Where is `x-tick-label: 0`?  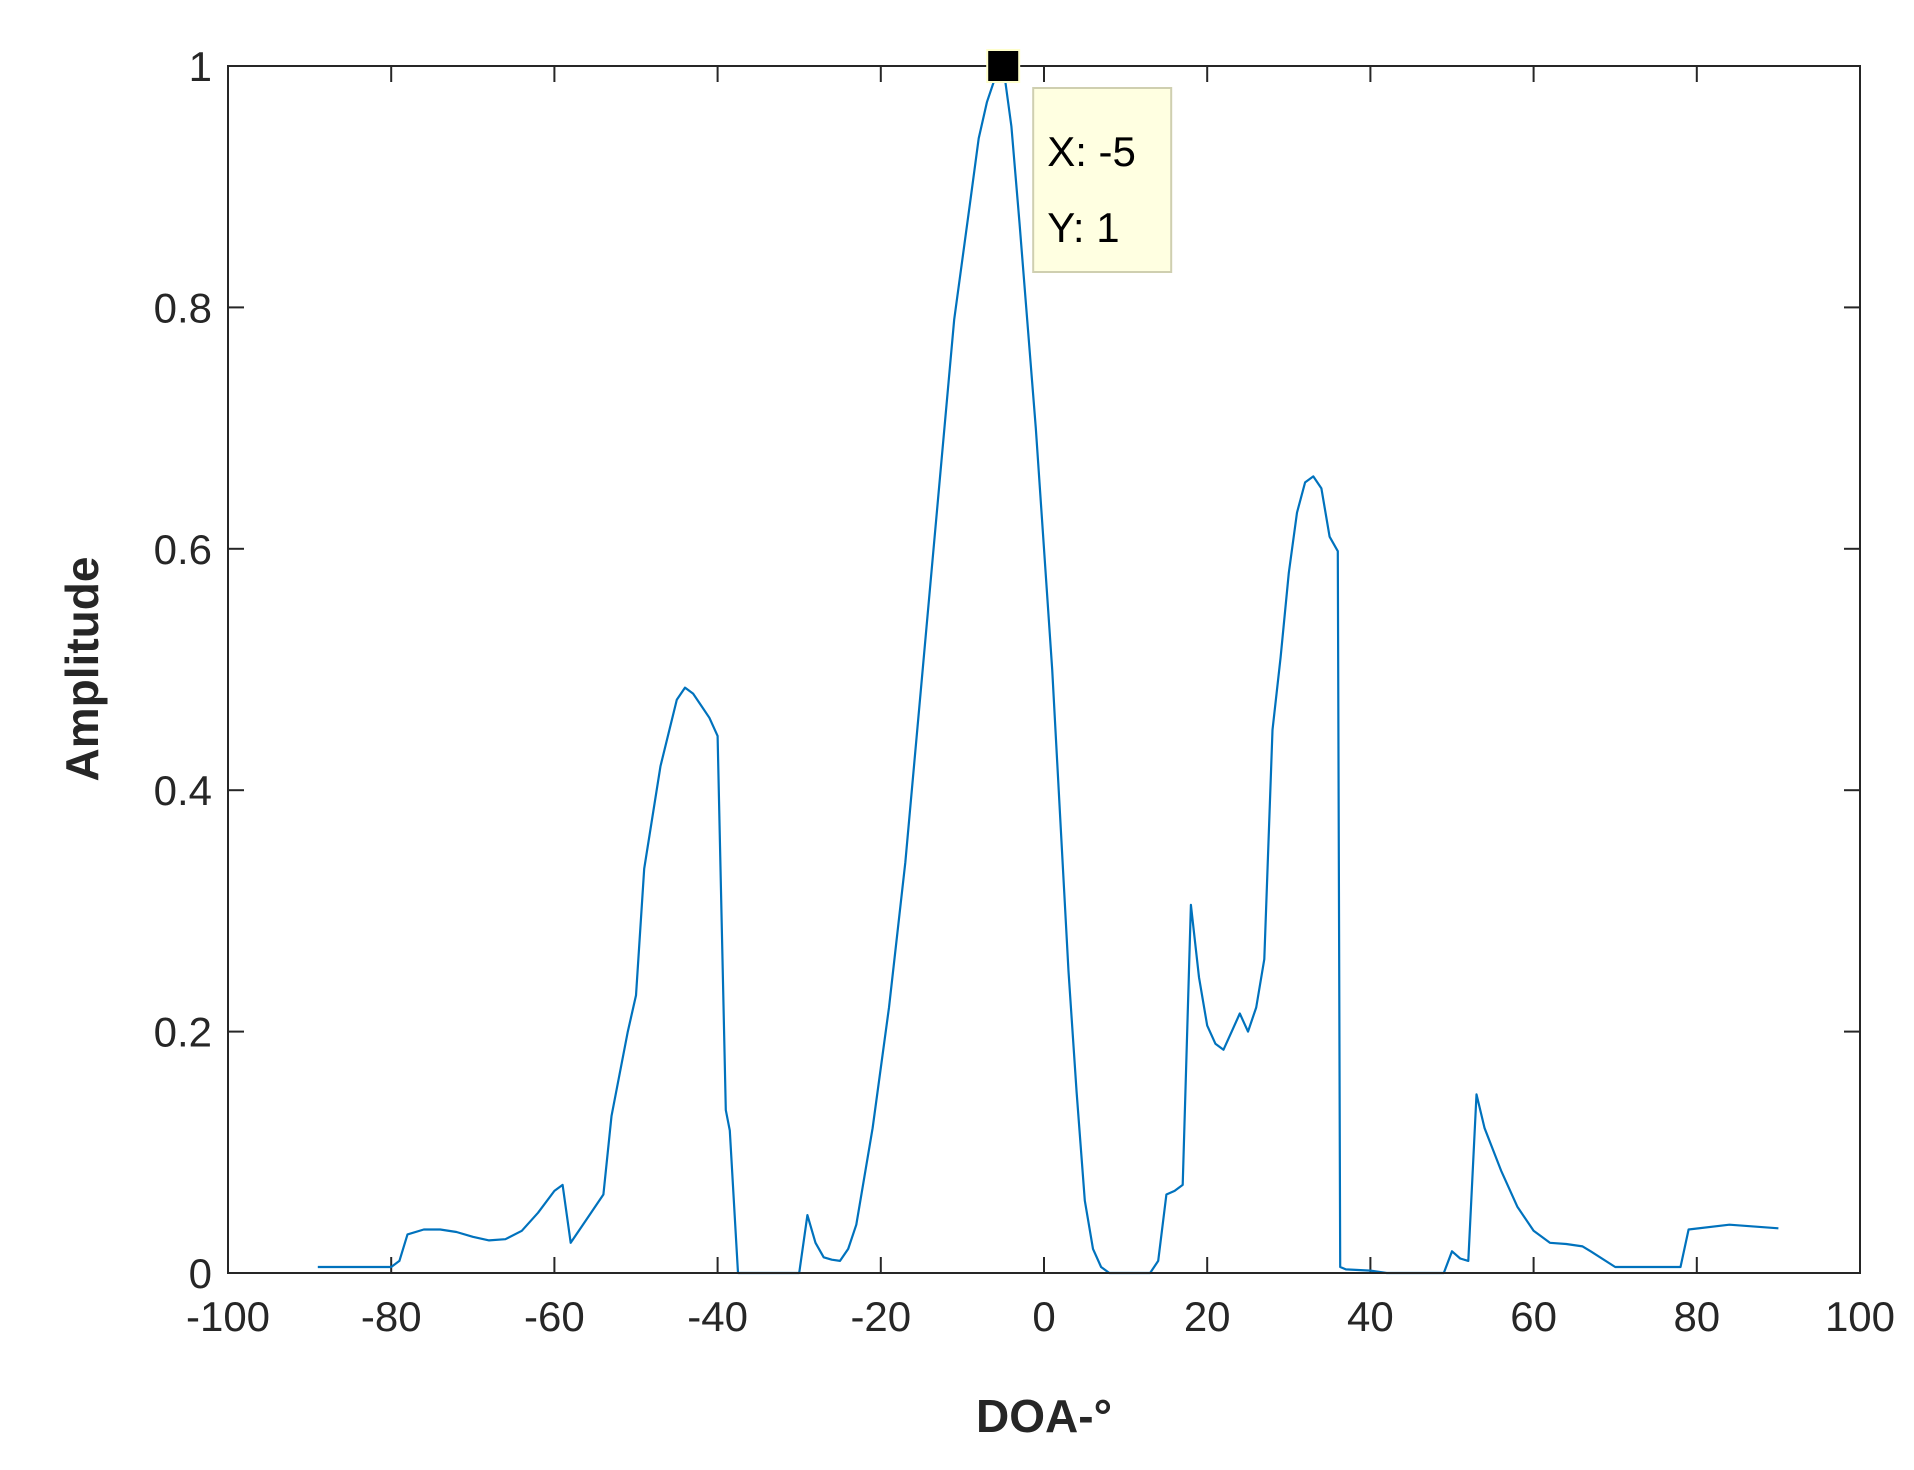
x-tick-label: 0 is located at coordinates (1043, 1316).